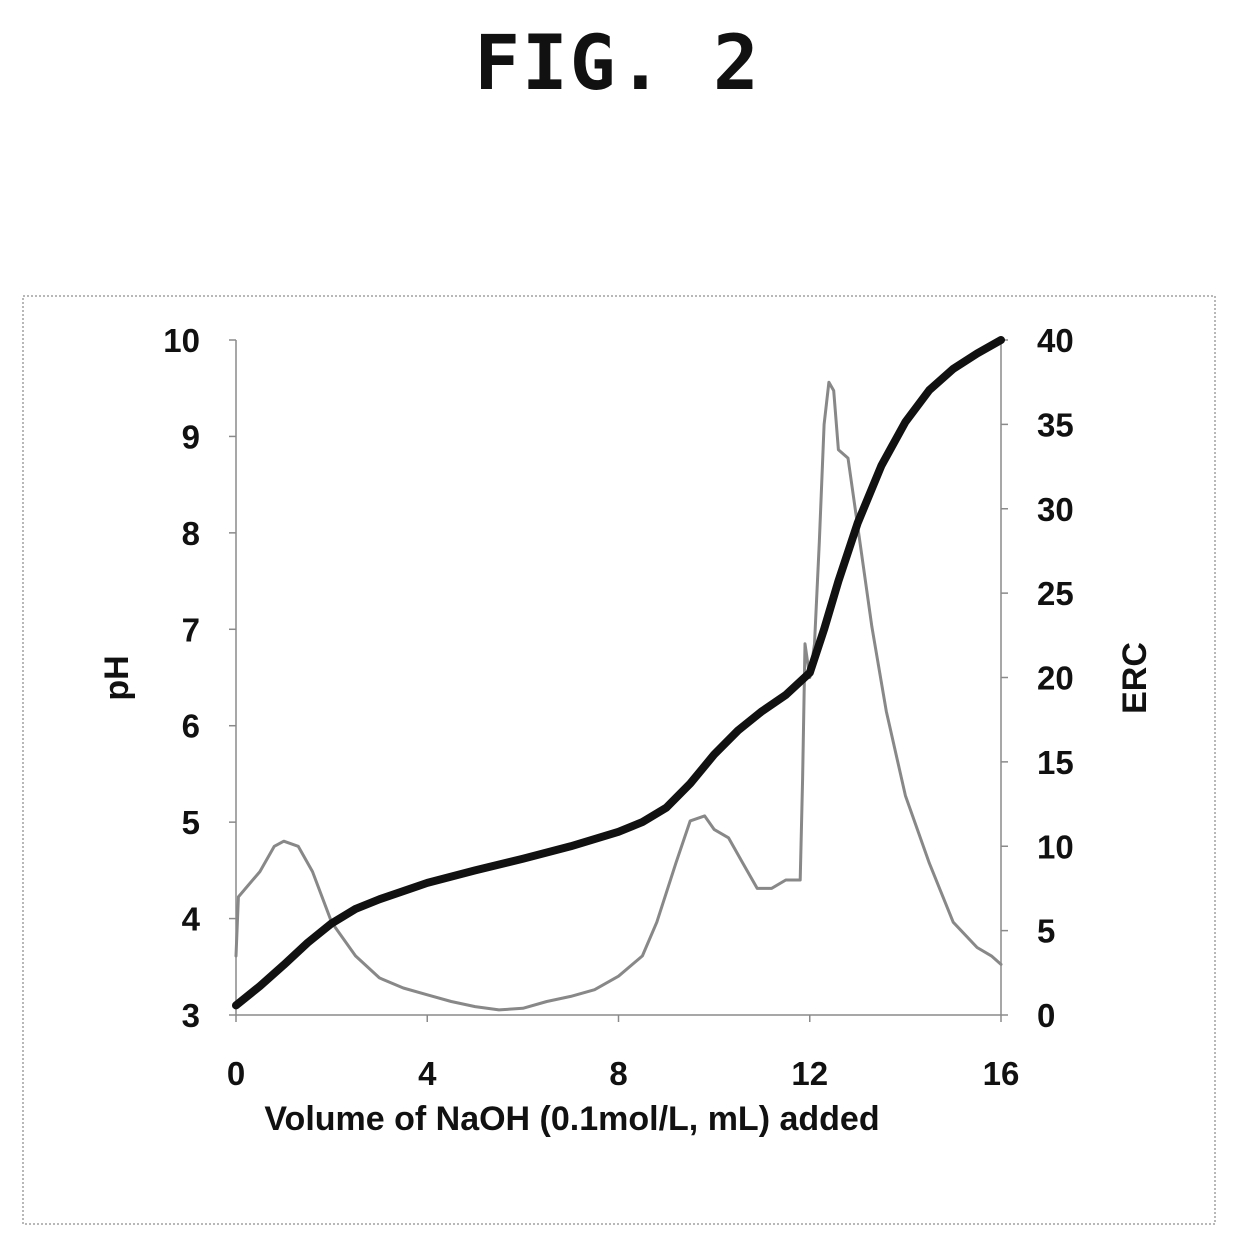  Describe the element at coordinates (1046, 1015) in the screenshot. I see `y2-tick-label: 0` at that location.